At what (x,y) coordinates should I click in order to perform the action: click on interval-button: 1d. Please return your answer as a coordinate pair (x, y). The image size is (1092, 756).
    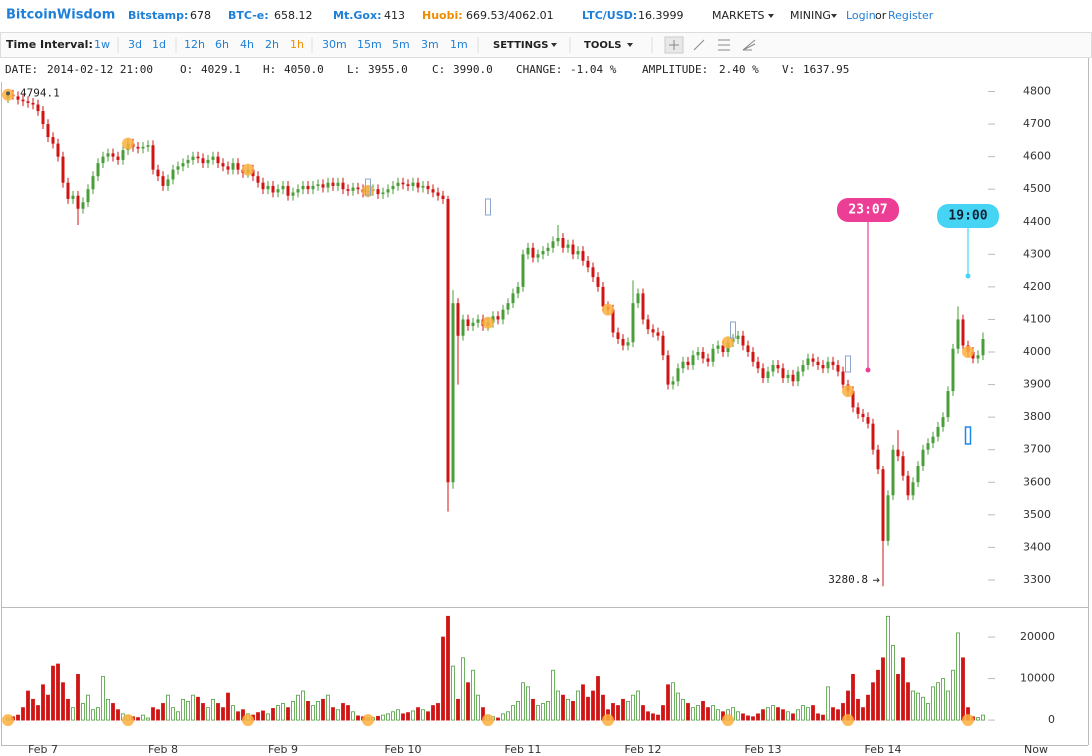
    Looking at the image, I should click on (159, 44).